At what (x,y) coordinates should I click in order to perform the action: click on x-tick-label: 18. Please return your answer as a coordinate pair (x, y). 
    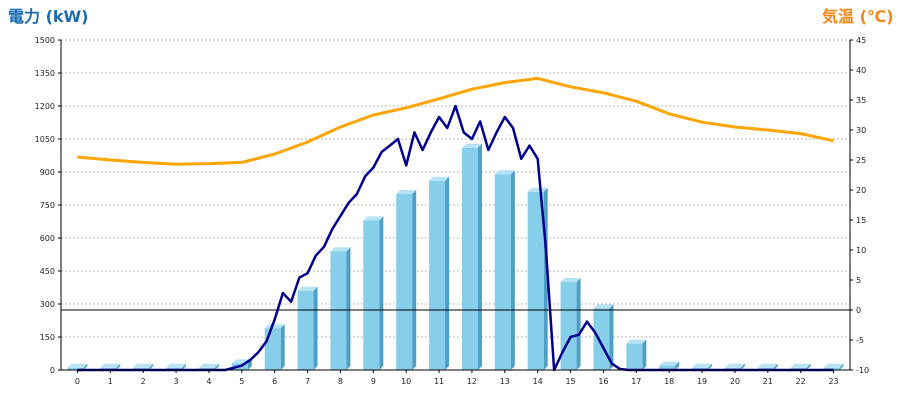
    Looking at the image, I should click on (669, 381).